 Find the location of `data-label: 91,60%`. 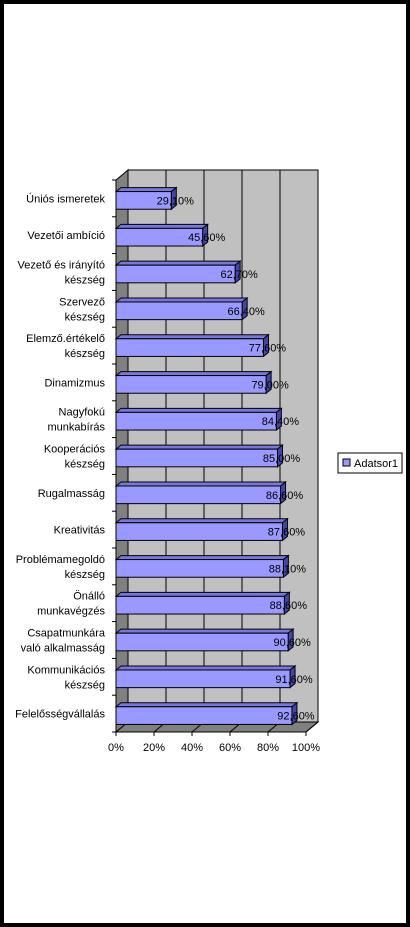

data-label: 91,60% is located at coordinates (294, 680).